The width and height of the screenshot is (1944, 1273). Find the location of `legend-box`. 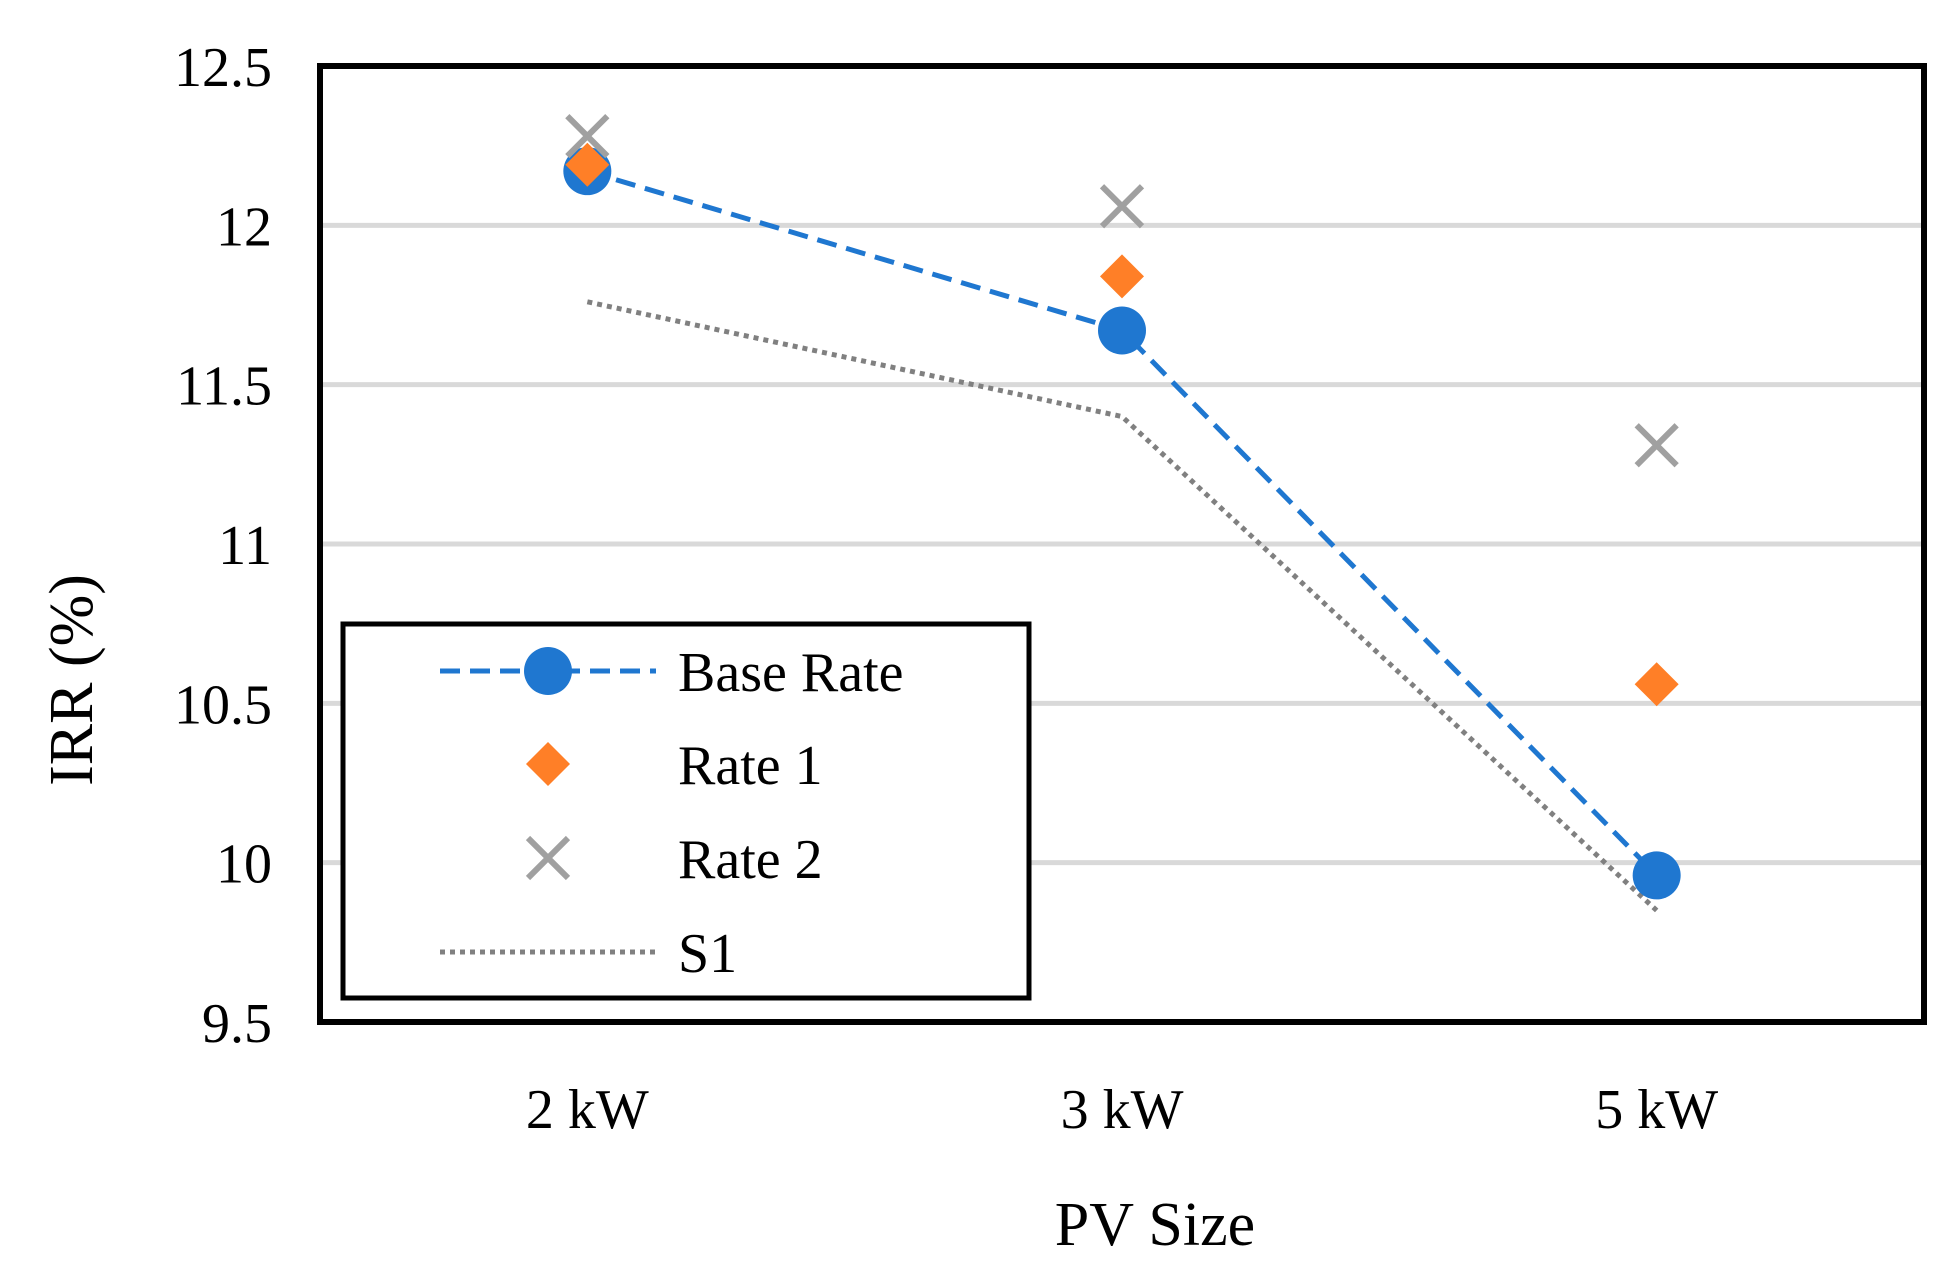

legend-box is located at coordinates (686, 811).